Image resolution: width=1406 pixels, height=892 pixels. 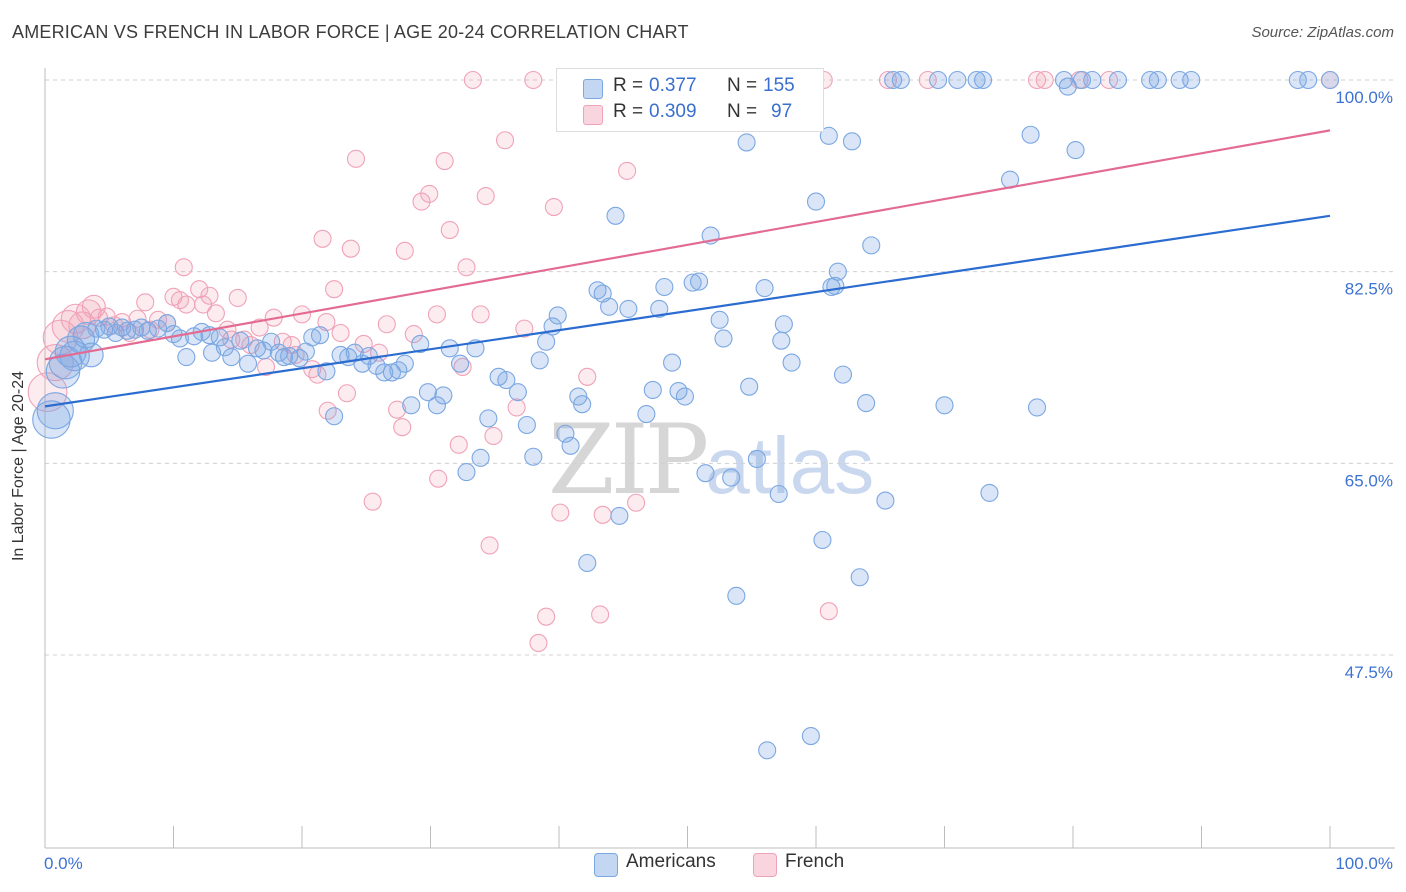 What do you see at coordinates (671, 861) in the screenshot?
I see `legend-americans-label: Americans` at bounding box center [671, 861].